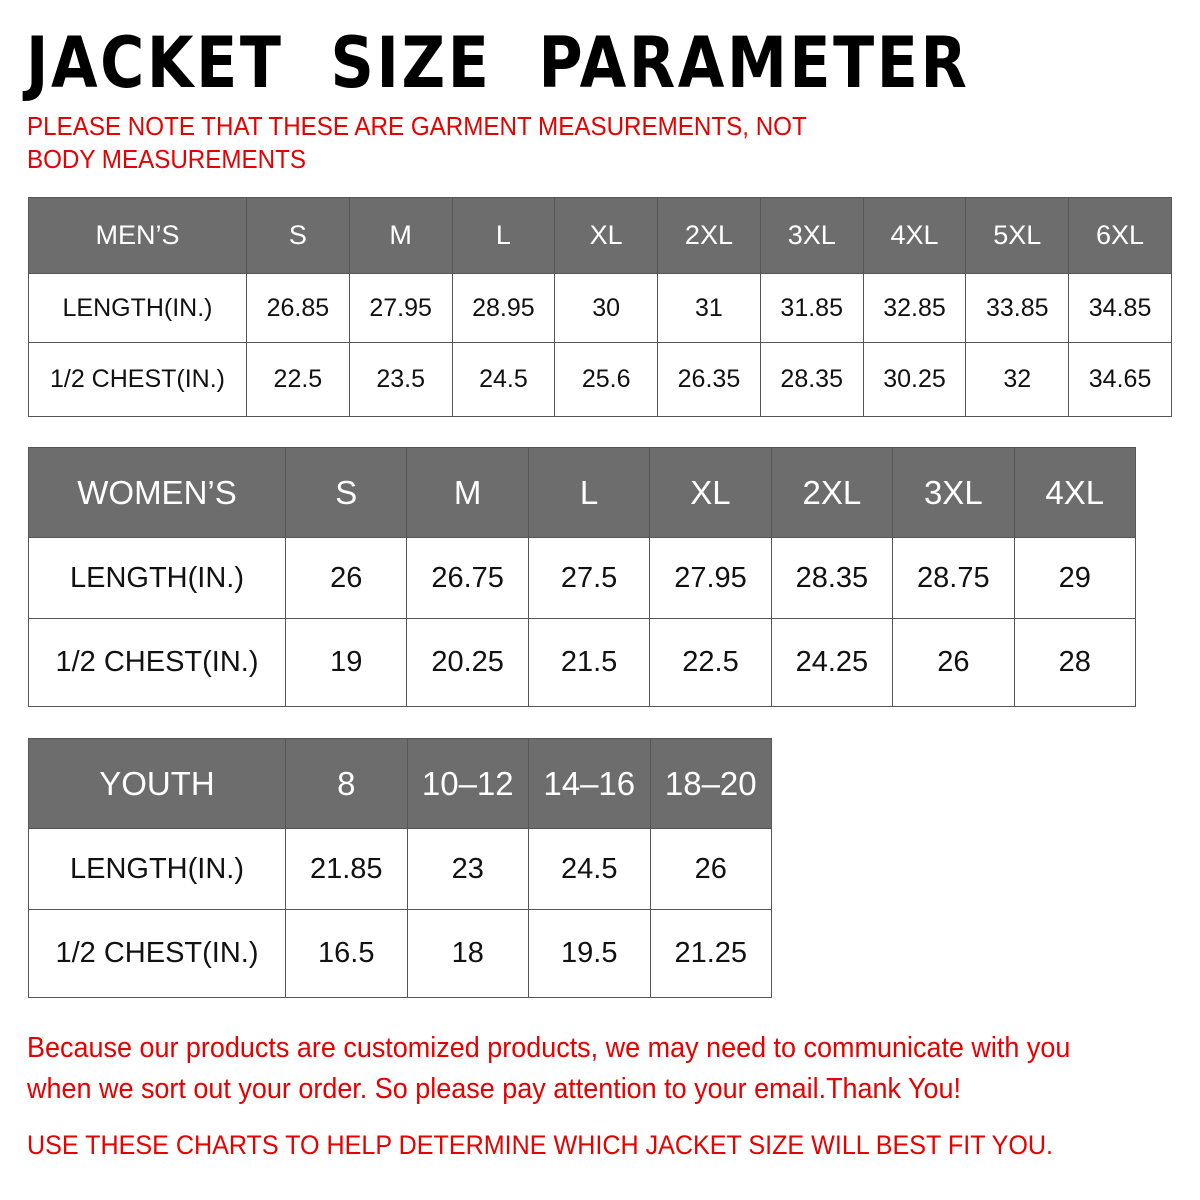 Image resolution: width=1200 pixels, height=1200 pixels. What do you see at coordinates (298, 308) in the screenshot?
I see `measurement-value: 26.85` at bounding box center [298, 308].